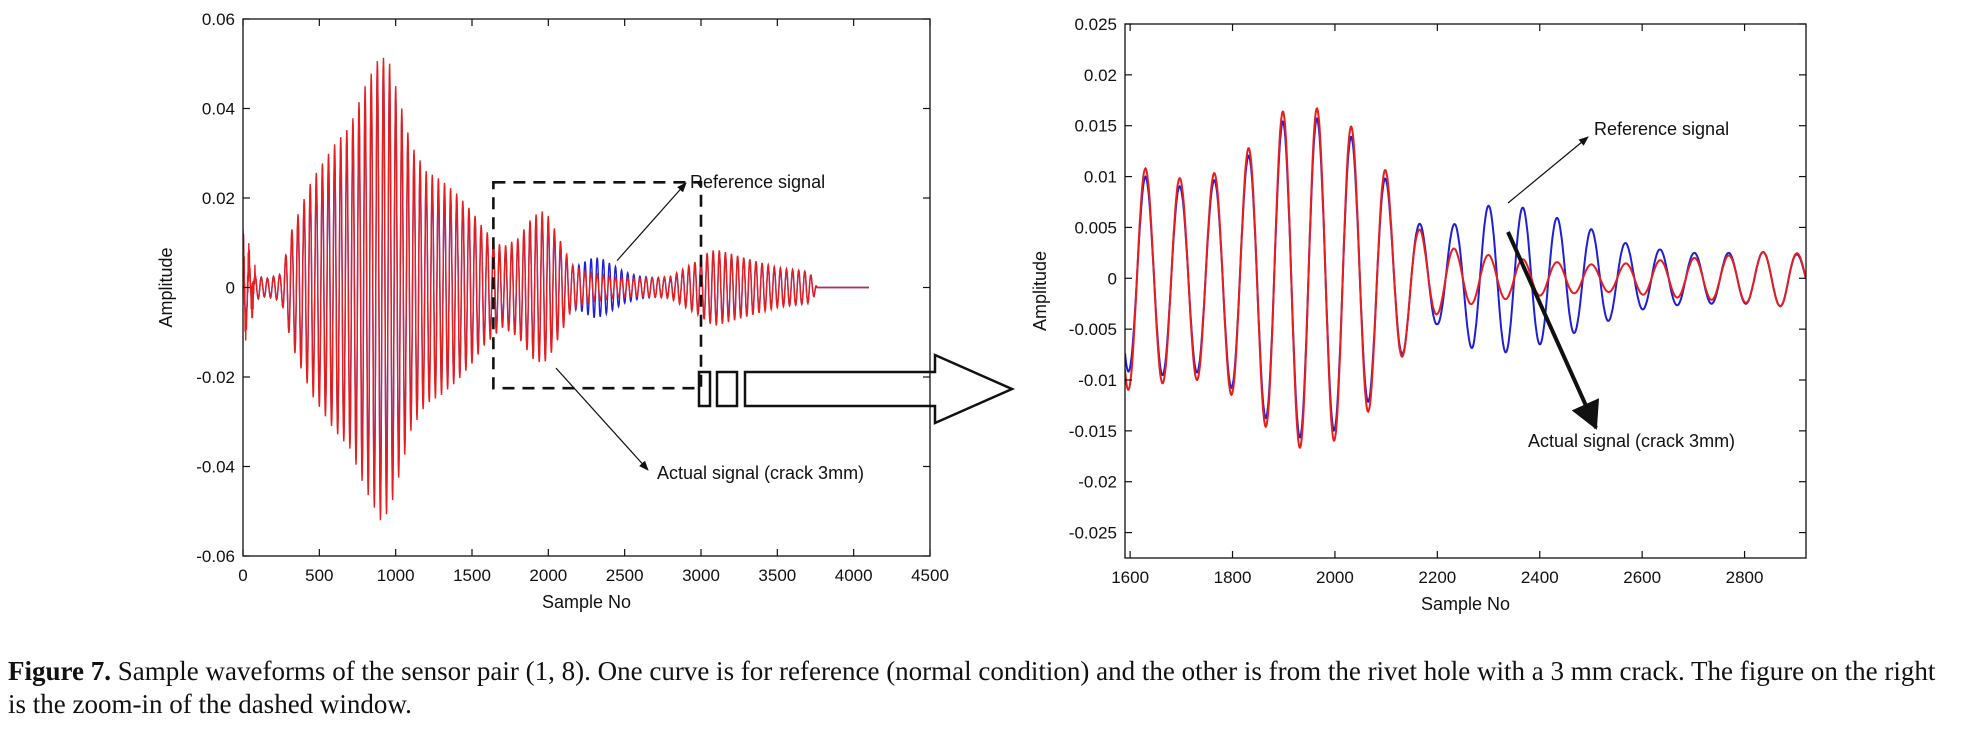 This screenshot has width=1967, height=735. Describe the element at coordinates (602, 419) in the screenshot. I see `left-actual-annotation-arrow` at that location.